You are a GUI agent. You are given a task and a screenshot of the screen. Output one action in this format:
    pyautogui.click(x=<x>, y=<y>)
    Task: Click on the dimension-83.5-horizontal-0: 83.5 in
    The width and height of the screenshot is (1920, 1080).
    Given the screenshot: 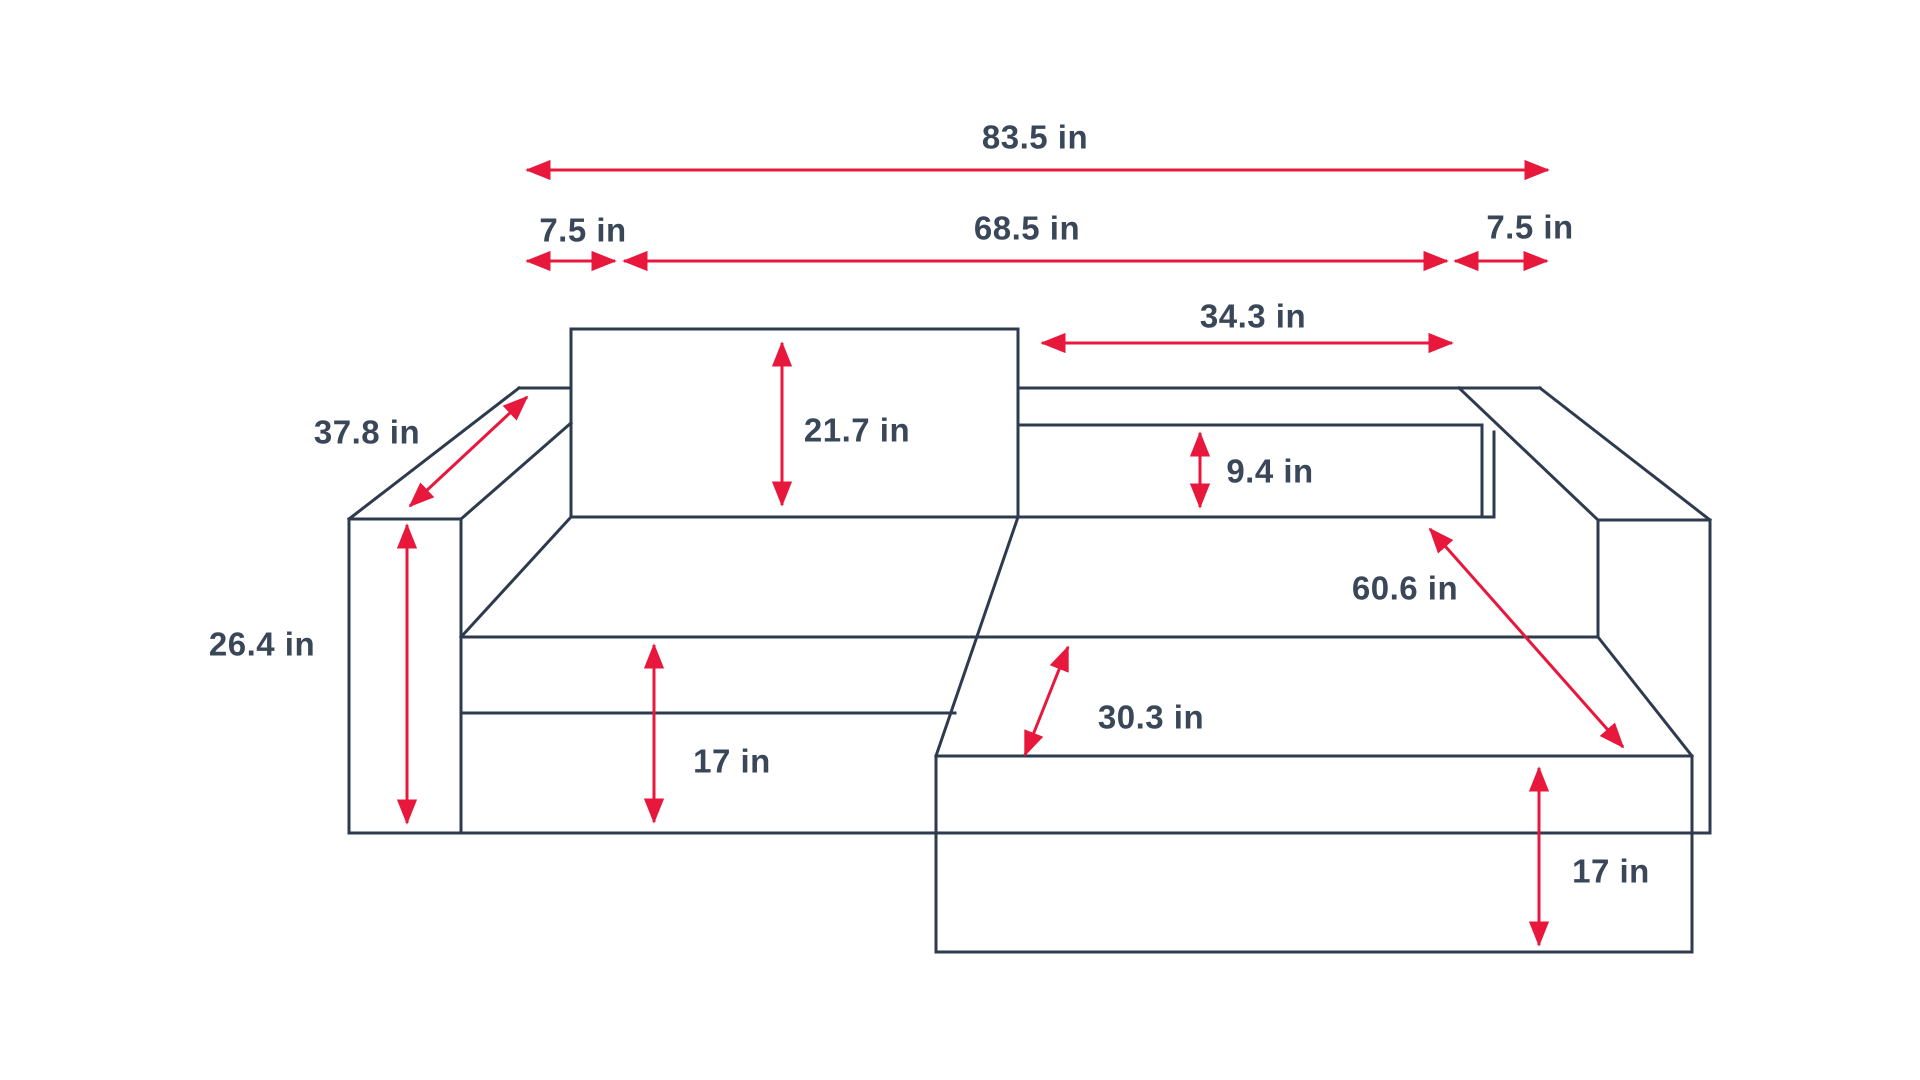 What is the action you would take?
    pyautogui.click(x=1037, y=150)
    